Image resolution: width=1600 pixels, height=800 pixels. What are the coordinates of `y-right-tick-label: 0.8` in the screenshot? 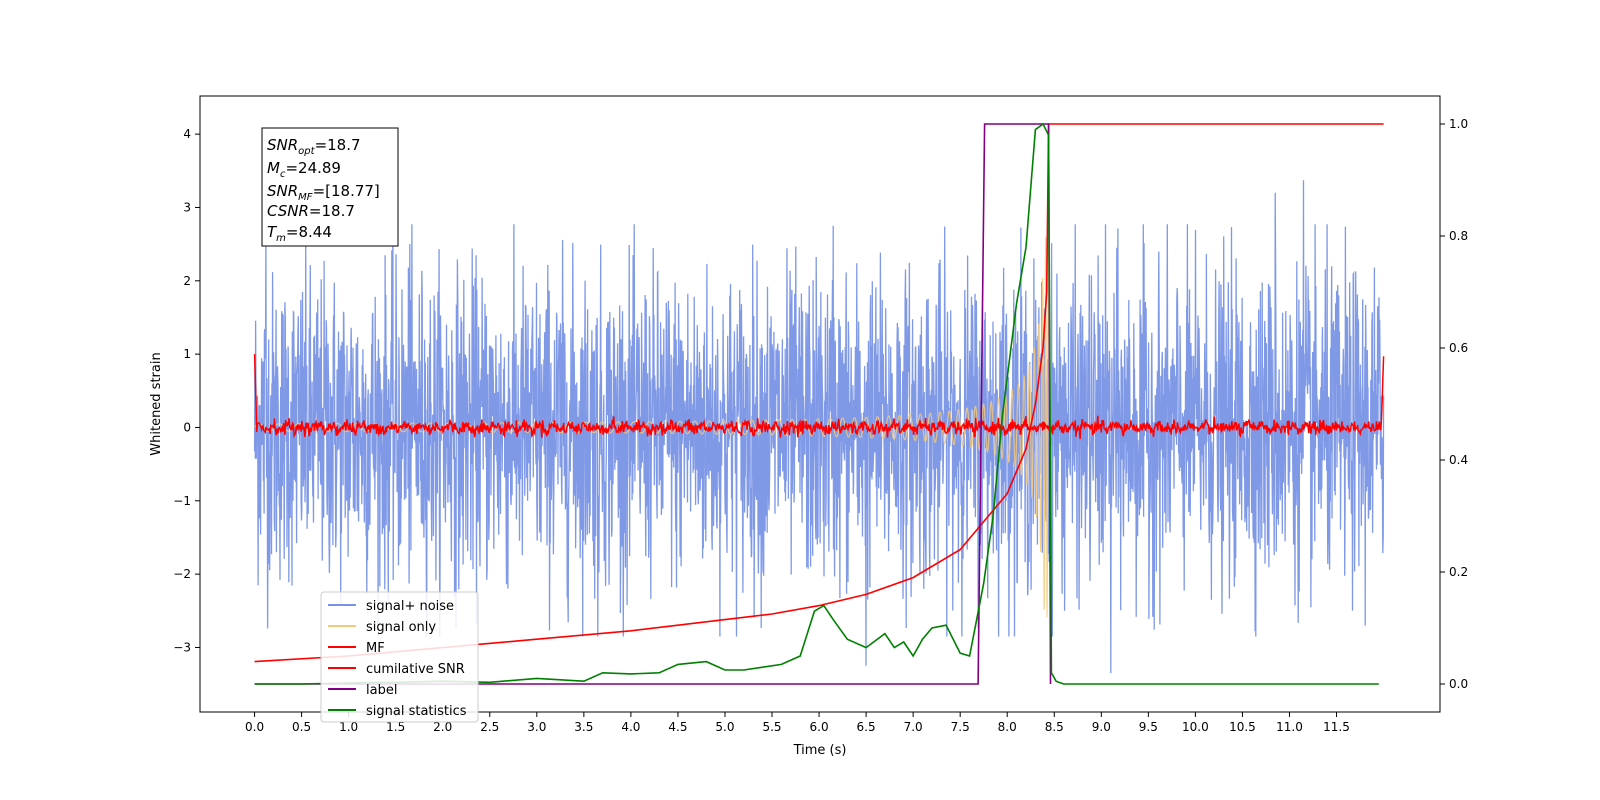 It's located at (1458, 236).